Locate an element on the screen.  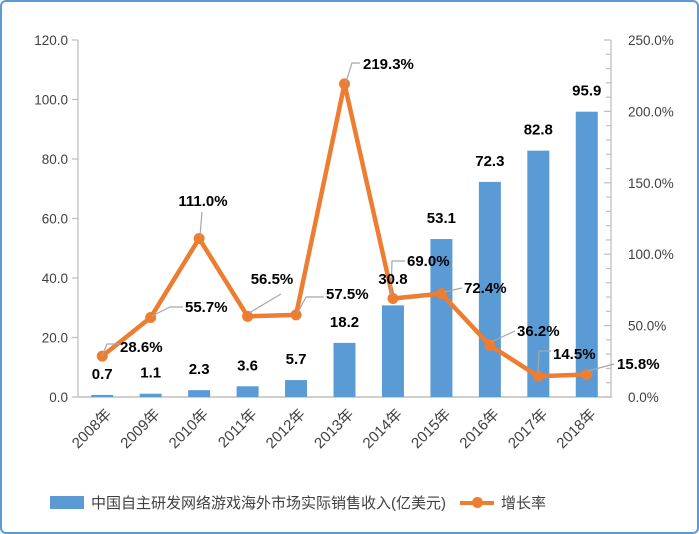
bar-label-2015年: 53.1 is located at coordinates (441, 218).